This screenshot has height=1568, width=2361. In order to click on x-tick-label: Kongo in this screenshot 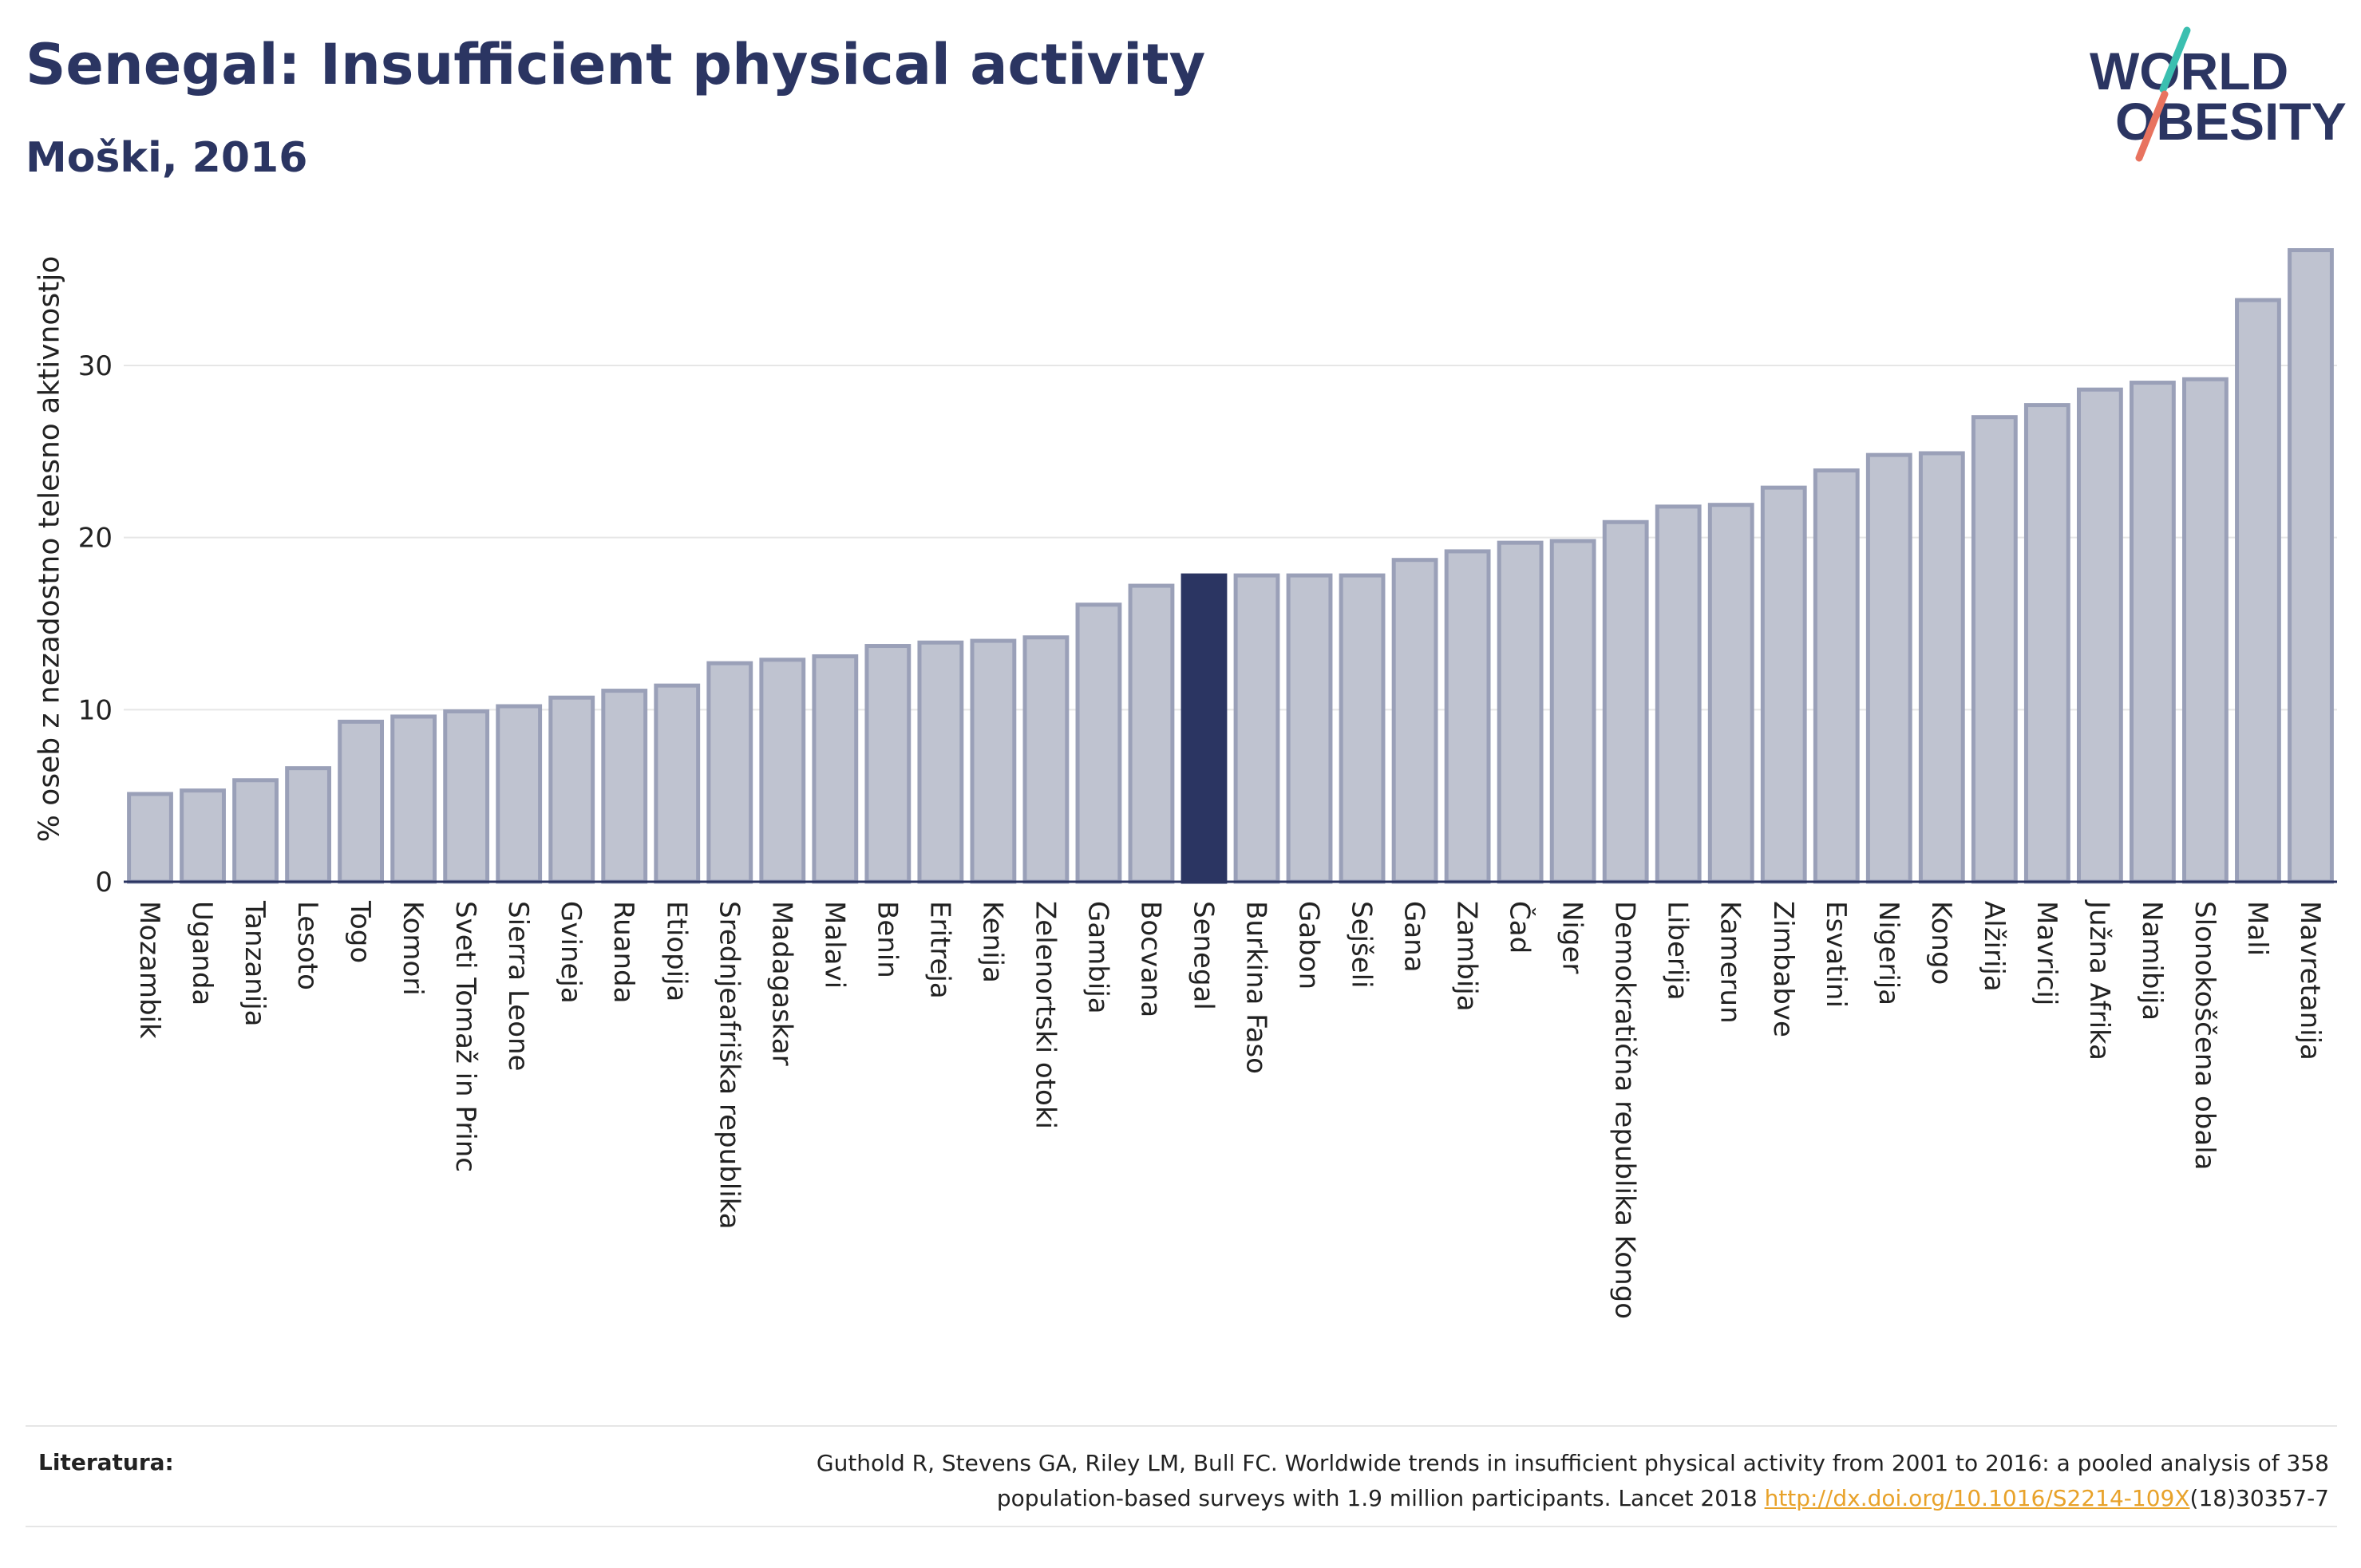, I will do `click(1941, 943)`.